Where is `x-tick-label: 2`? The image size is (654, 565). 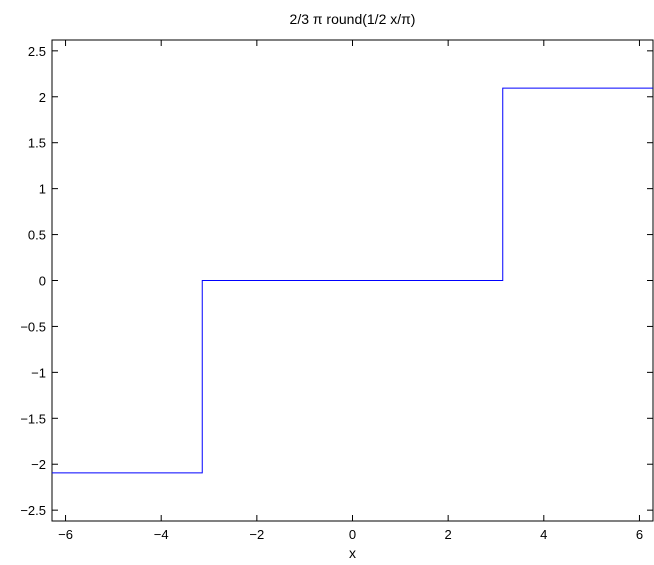 x-tick-label: 2 is located at coordinates (448, 534).